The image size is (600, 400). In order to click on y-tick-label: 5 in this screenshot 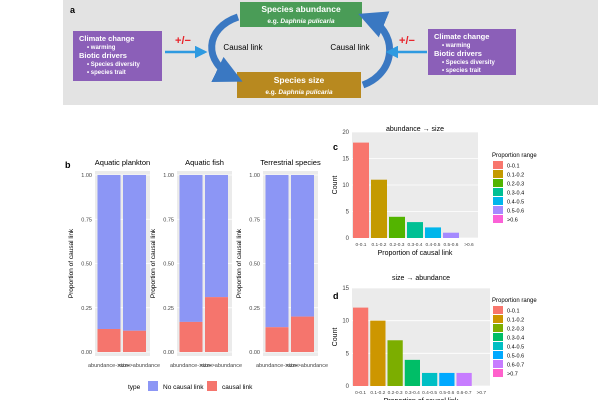, I will do `click(348, 213)`.